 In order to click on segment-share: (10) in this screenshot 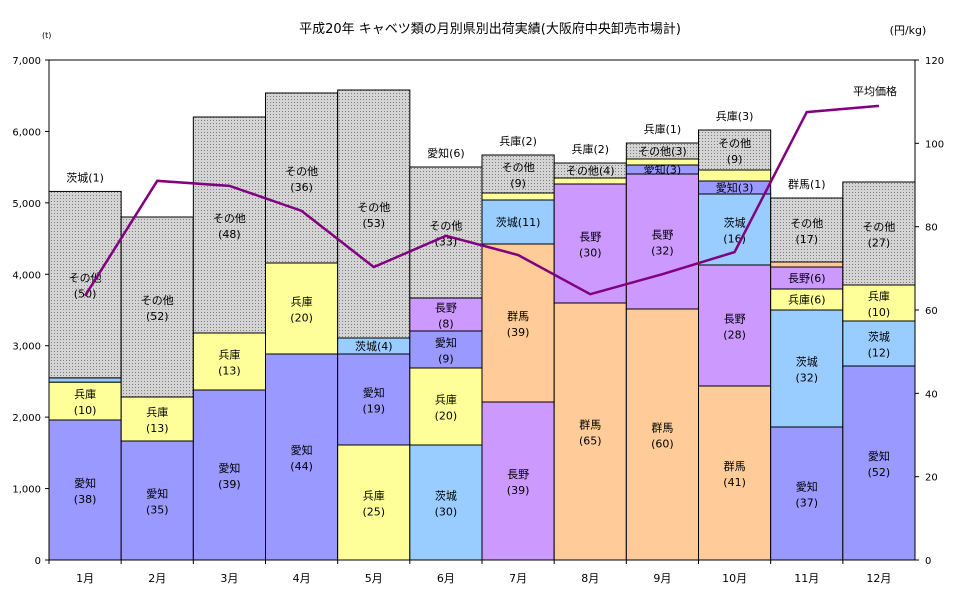, I will do `click(85, 410)`.